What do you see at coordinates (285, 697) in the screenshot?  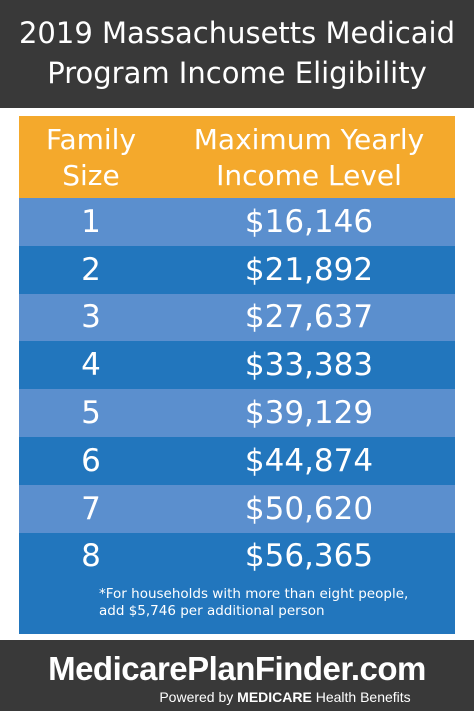 I see `brand-tagline: Powered by MEDICARE Health Benefits` at bounding box center [285, 697].